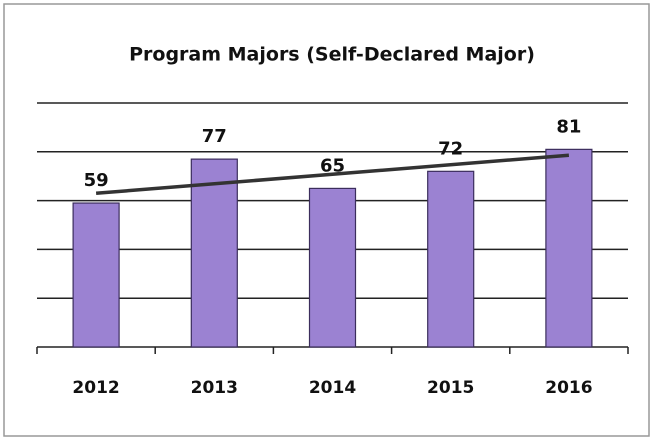  What do you see at coordinates (568, 388) in the screenshot?
I see `x-tick-label: 2016` at bounding box center [568, 388].